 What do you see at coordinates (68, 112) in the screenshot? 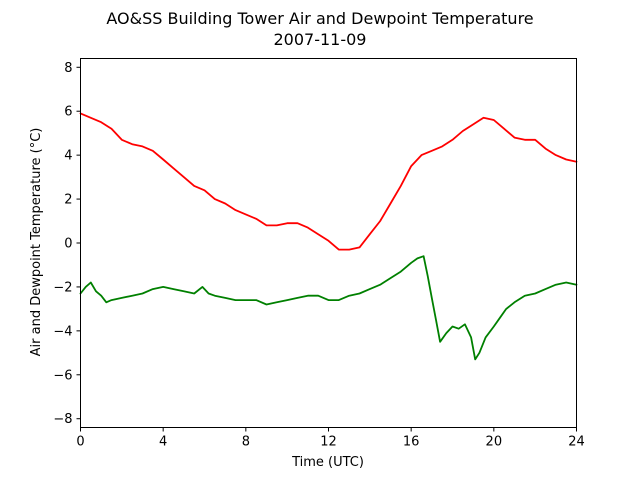
I see `y-tick-label: 6` at bounding box center [68, 112].